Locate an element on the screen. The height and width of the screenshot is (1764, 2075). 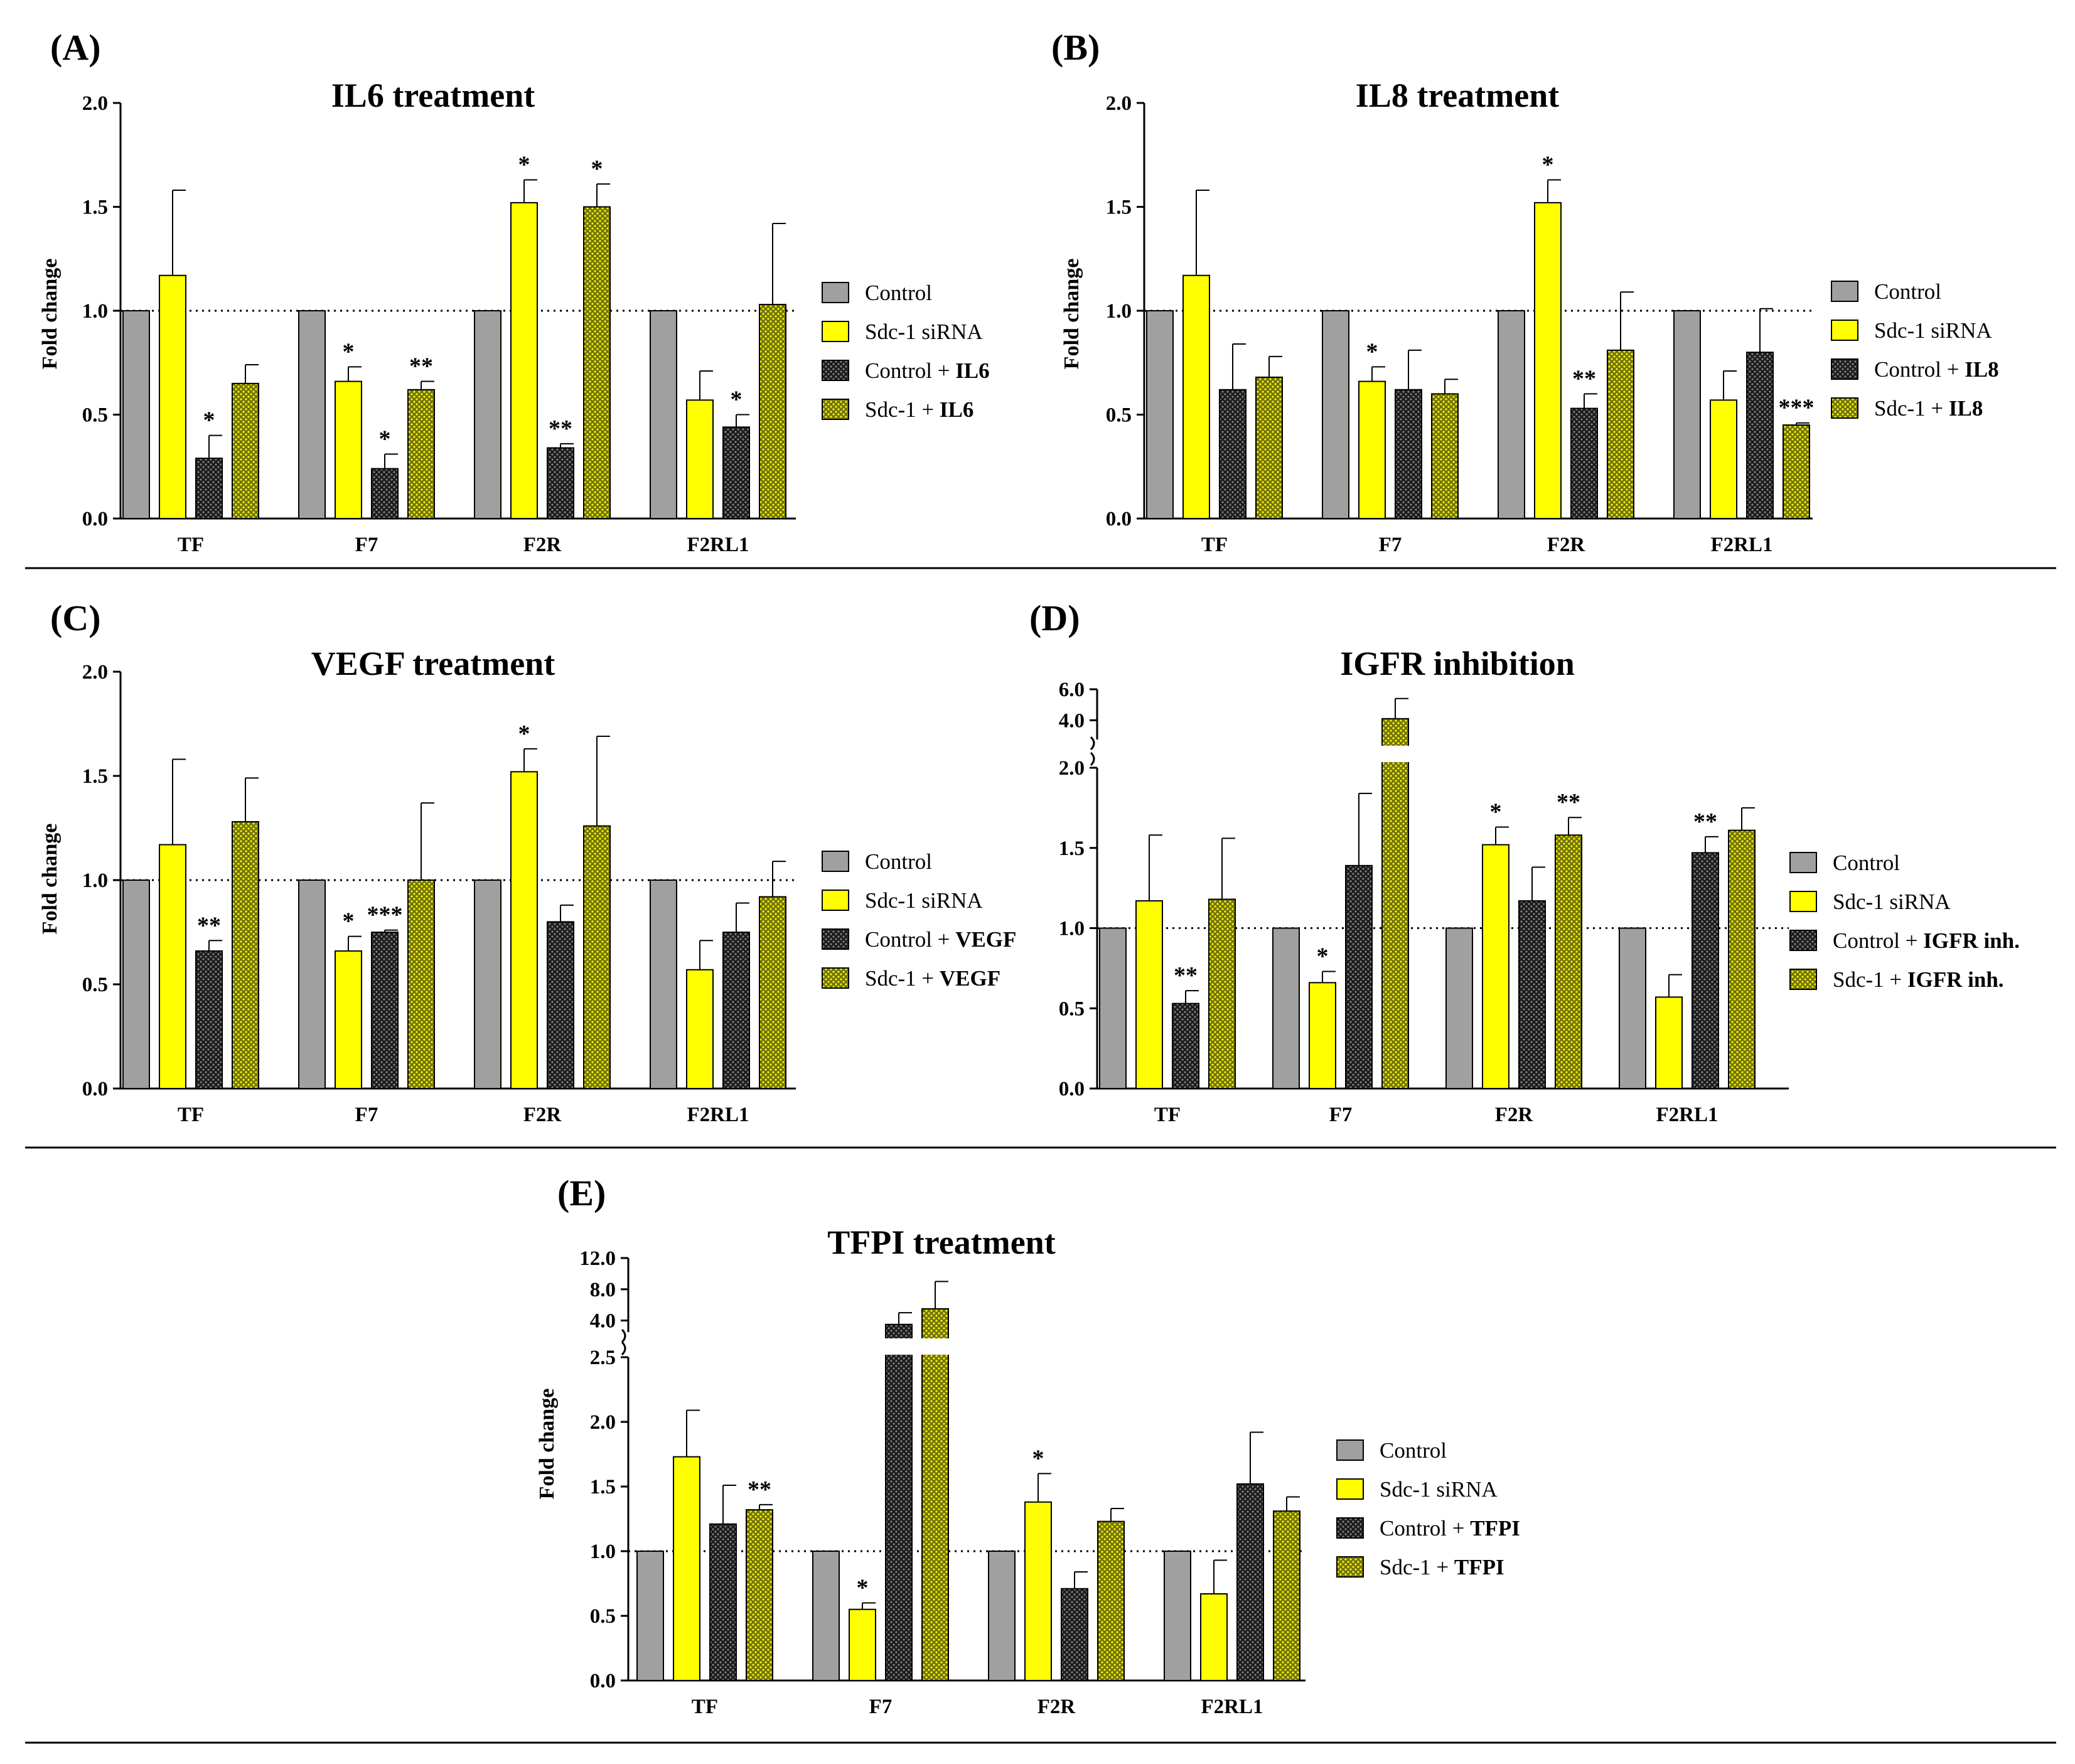
y-tick-label: 12.0 is located at coordinates (597, 1258).